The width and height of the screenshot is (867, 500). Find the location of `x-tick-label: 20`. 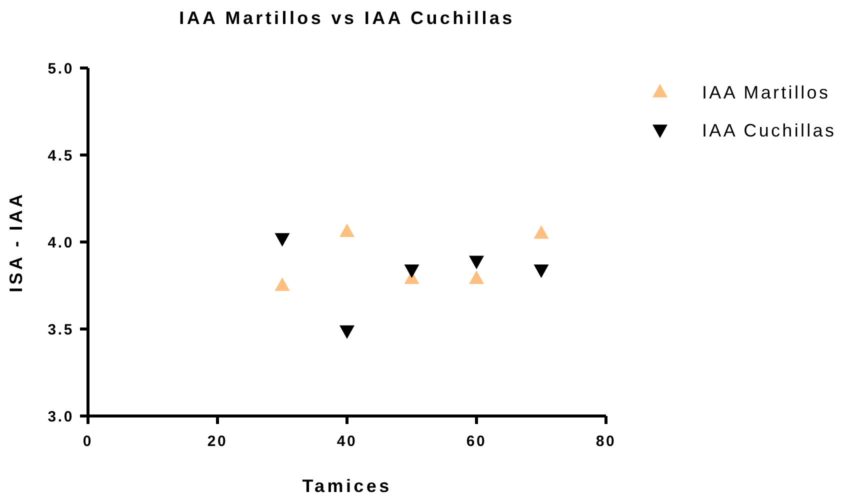

x-tick-label: 20 is located at coordinates (217, 441).